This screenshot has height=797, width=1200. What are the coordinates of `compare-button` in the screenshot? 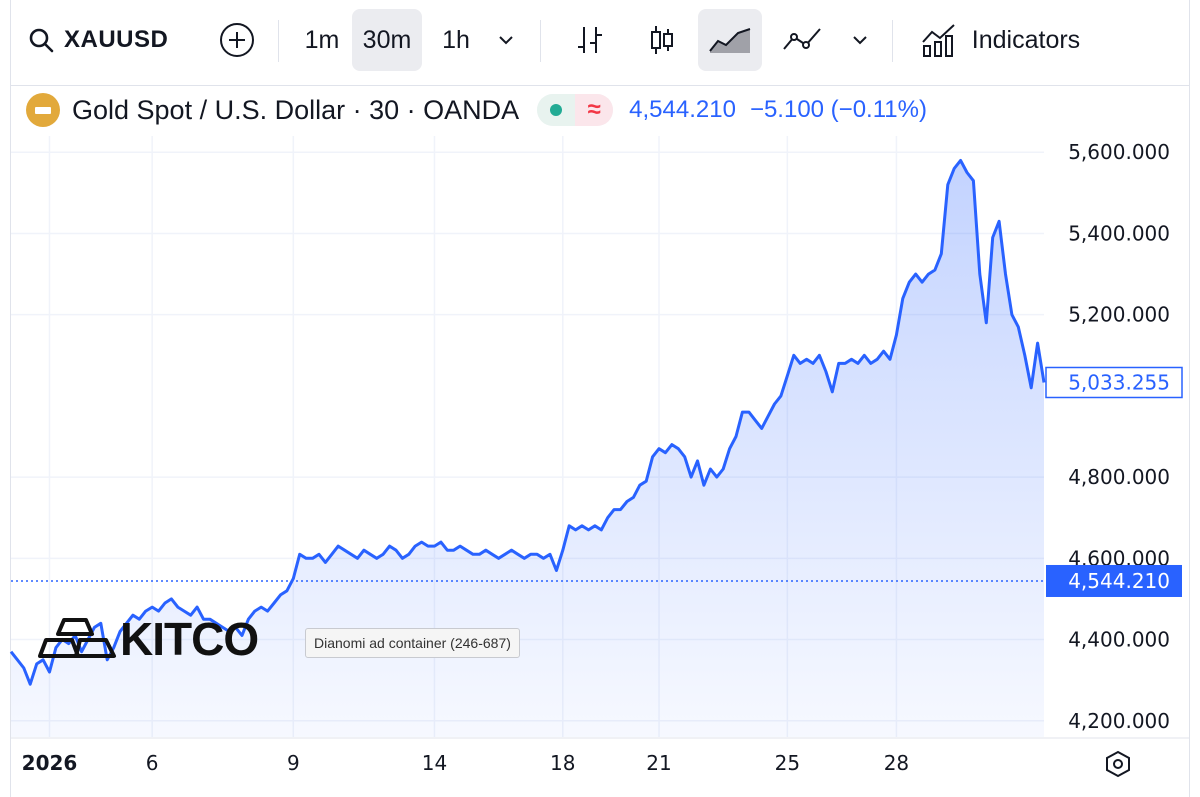 It's located at (237, 40).